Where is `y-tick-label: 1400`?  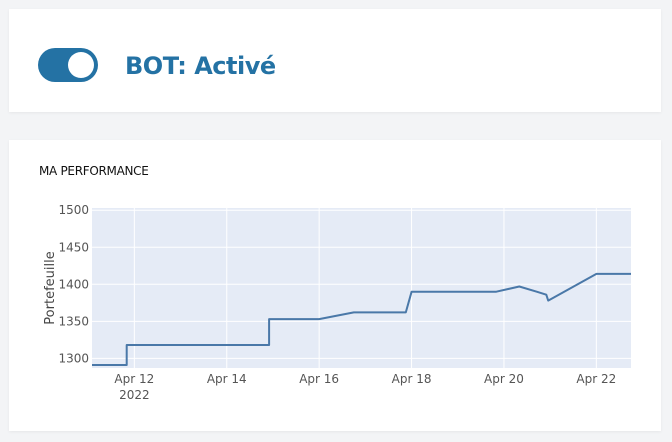 y-tick-label: 1400 is located at coordinates (73, 284).